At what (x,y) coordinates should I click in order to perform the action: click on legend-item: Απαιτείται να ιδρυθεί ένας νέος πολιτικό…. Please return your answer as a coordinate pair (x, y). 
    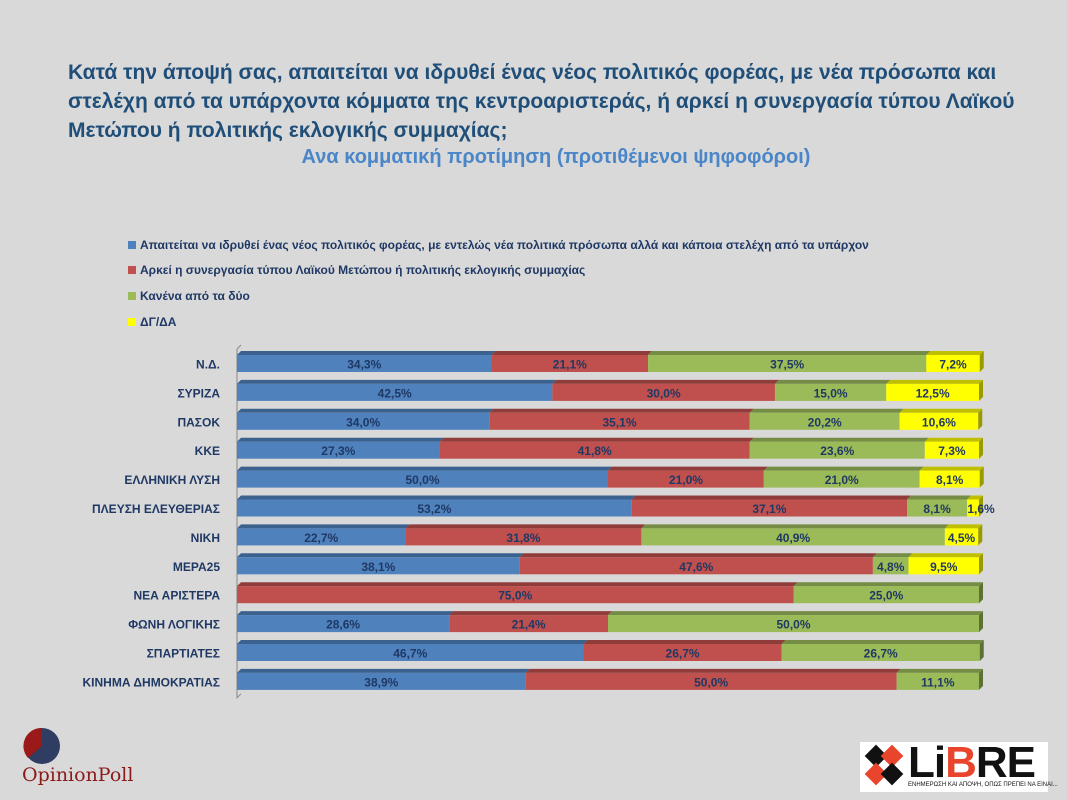
    Looking at the image, I should click on (498, 245).